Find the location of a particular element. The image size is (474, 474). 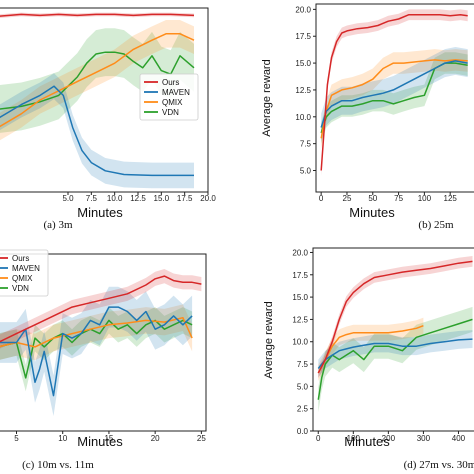

x-tick-label: 15.0 is located at coordinates (162, 198).